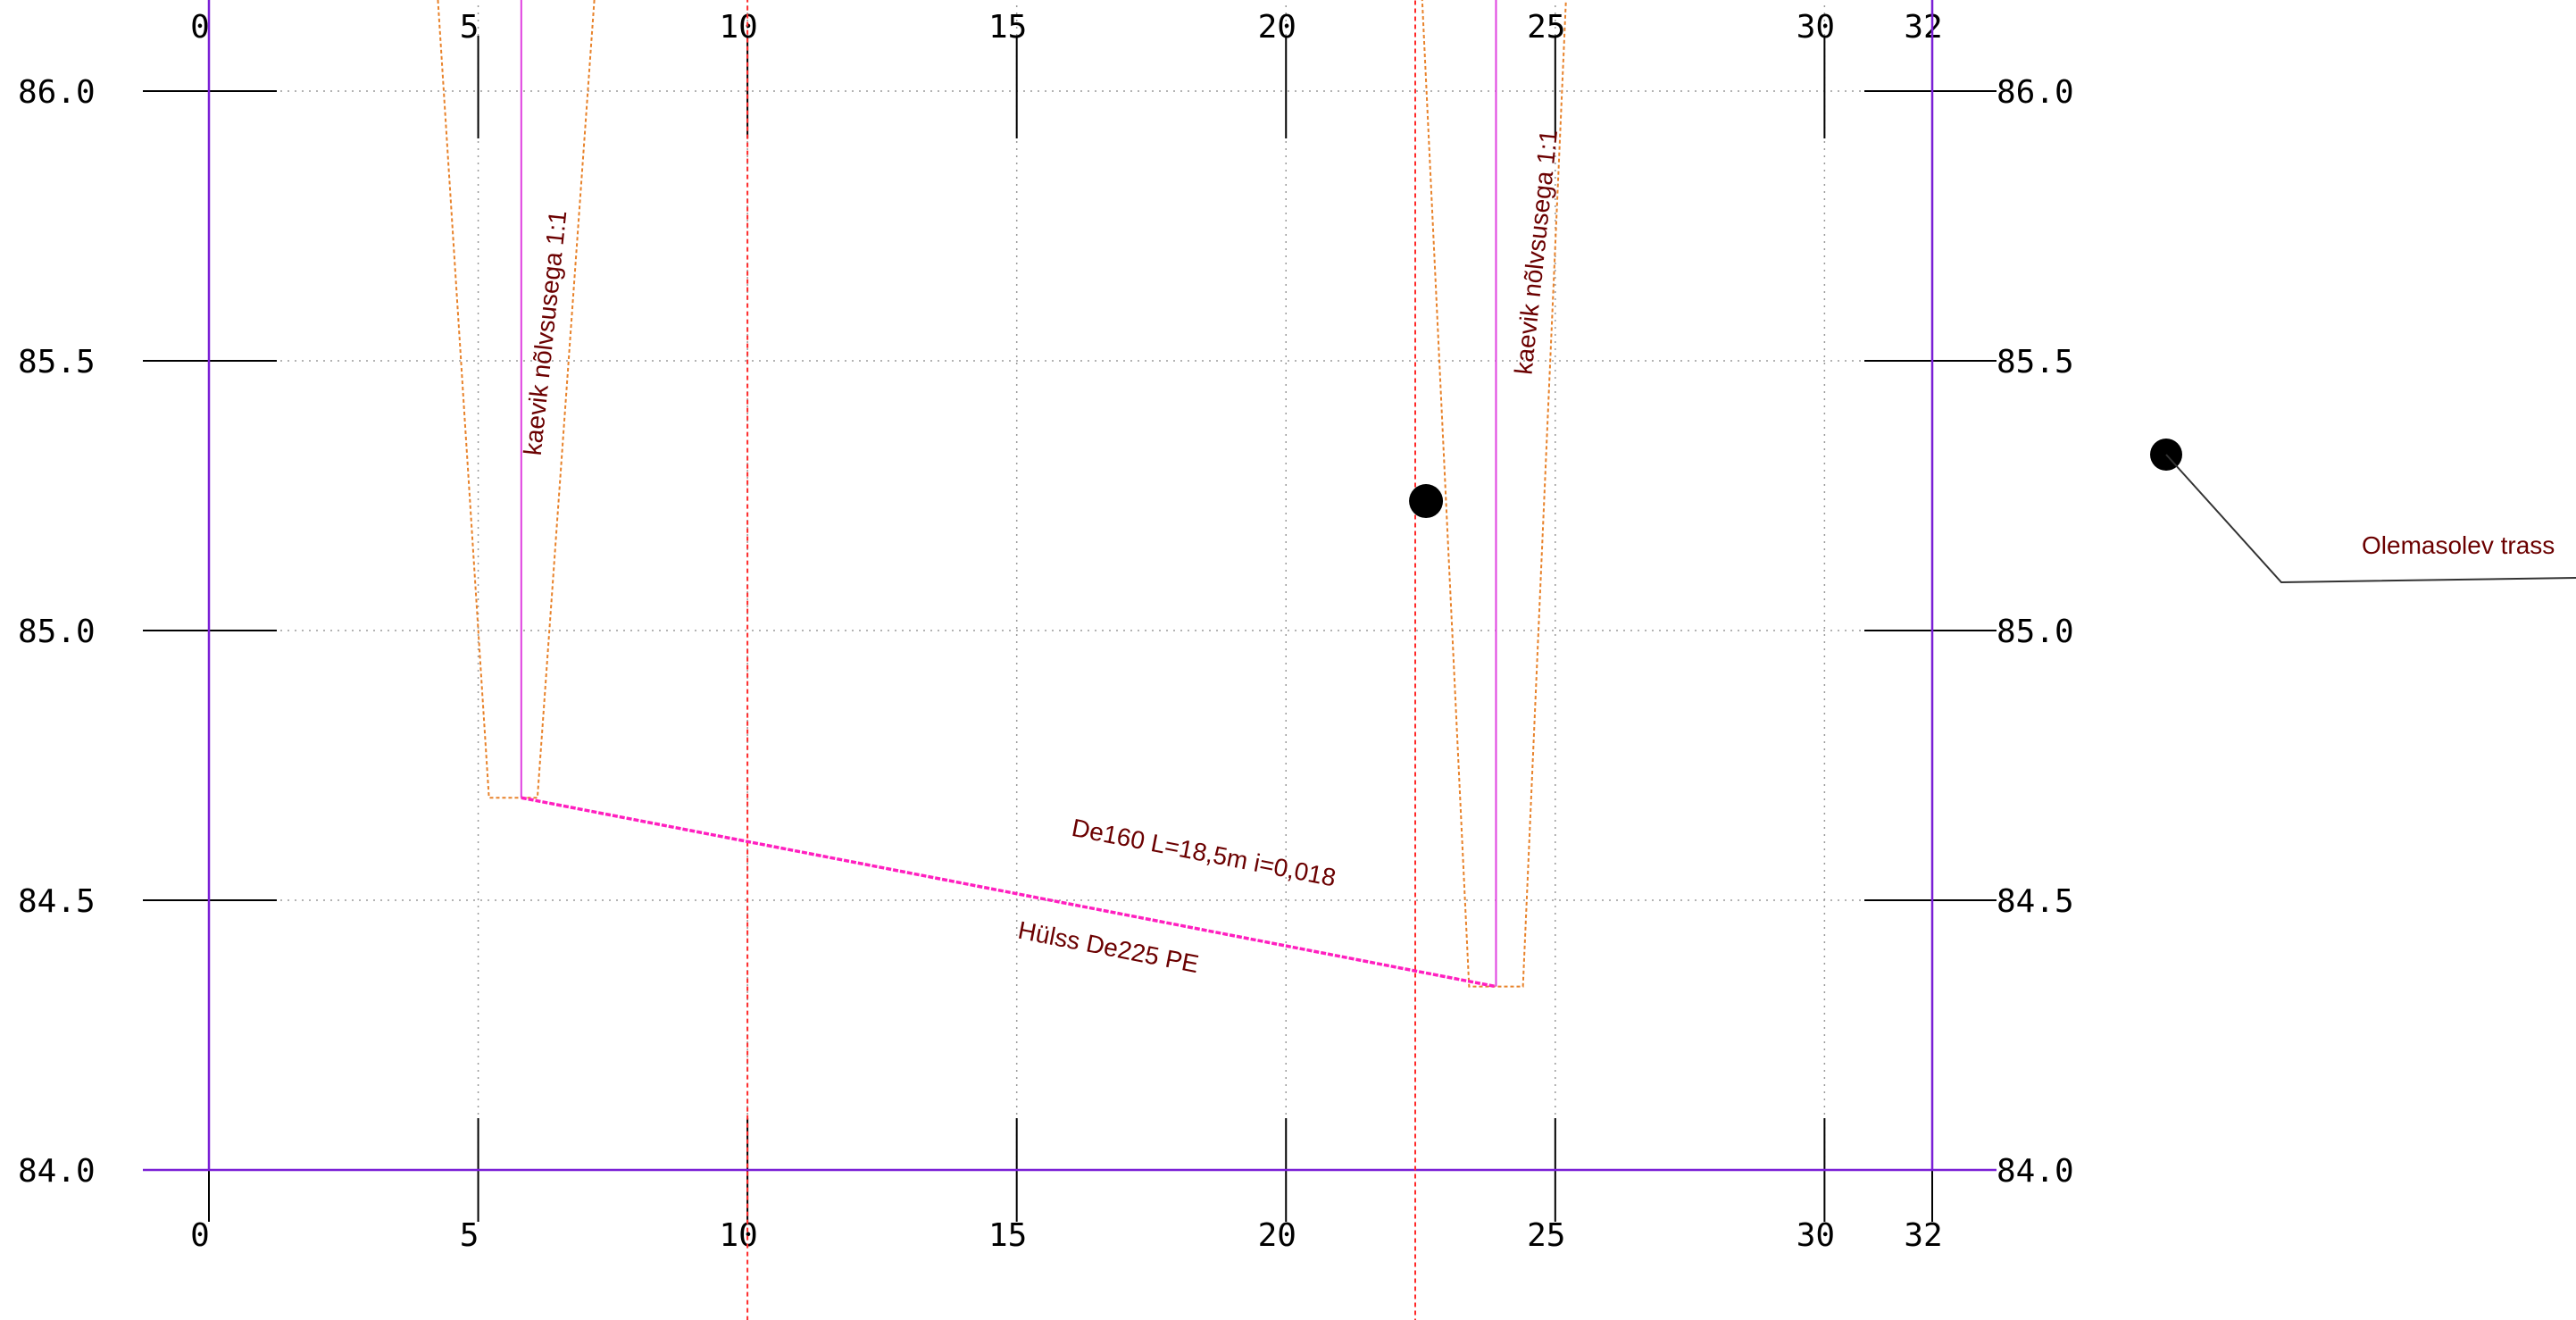 The width and height of the screenshot is (2576, 1320). Describe the element at coordinates (1923, 27) in the screenshot. I see `x-tick-label-top: 32` at that location.